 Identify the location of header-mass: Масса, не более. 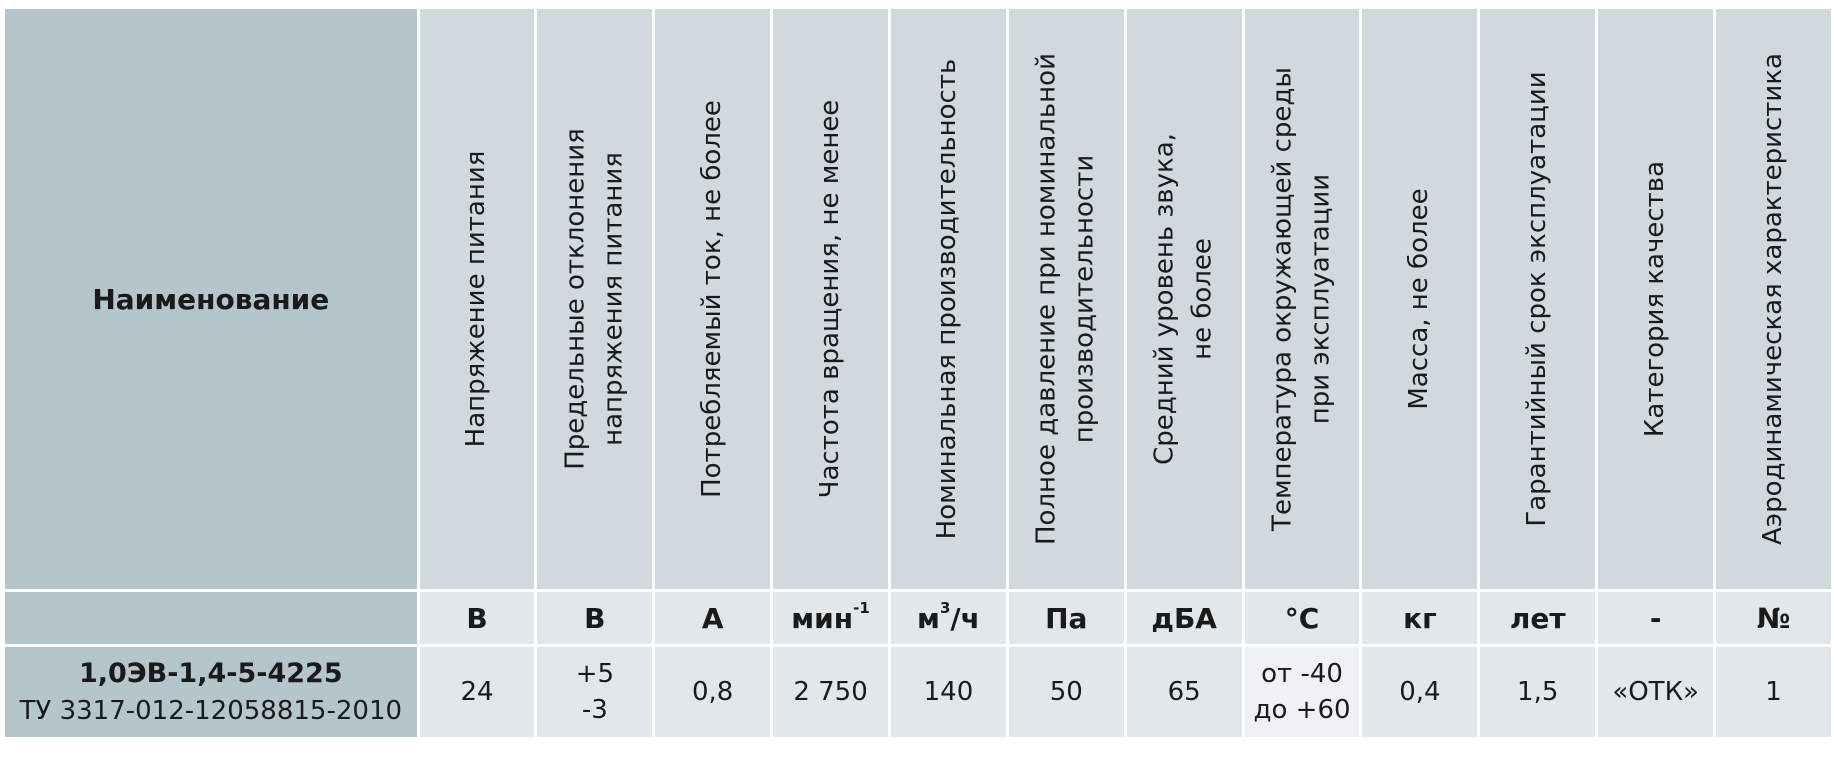
(1420, 299).